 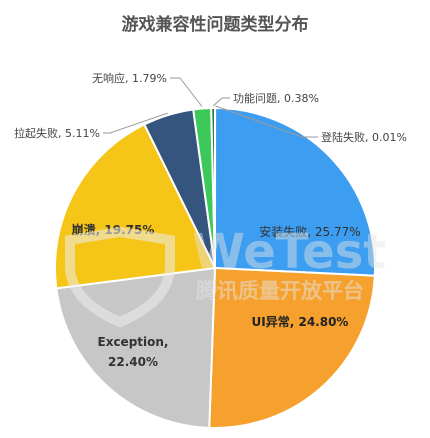 What do you see at coordinates (215, 25) in the screenshot?
I see `chart-title: 游戏兼容性问题类型分布` at bounding box center [215, 25].